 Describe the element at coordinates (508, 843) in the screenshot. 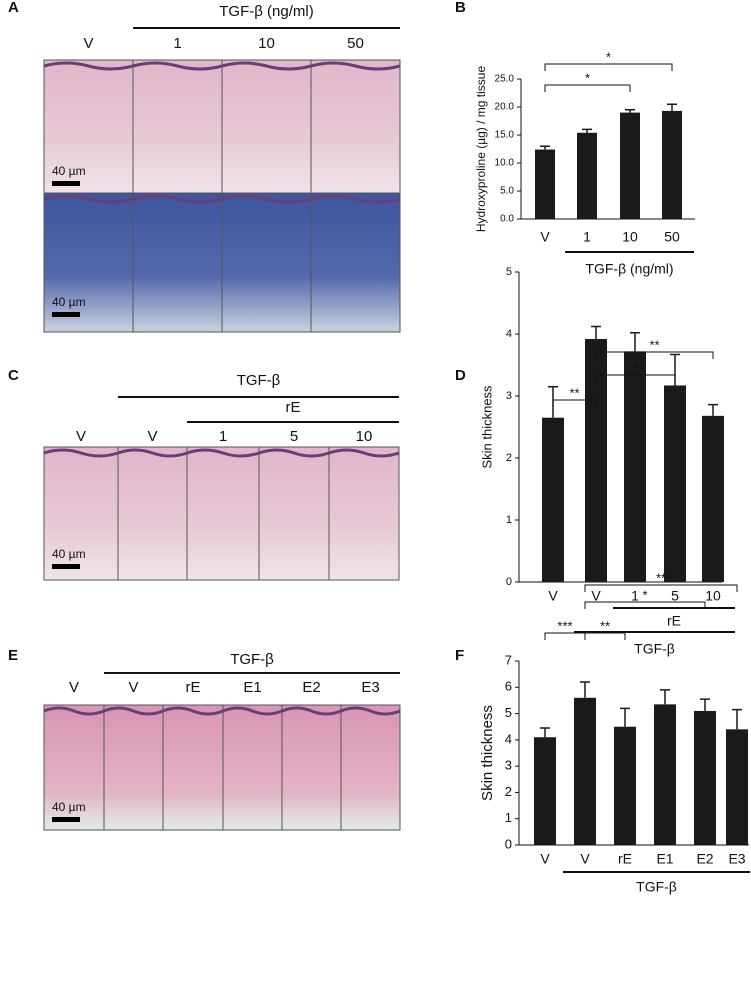

I see `y-tick-label: 0` at that location.